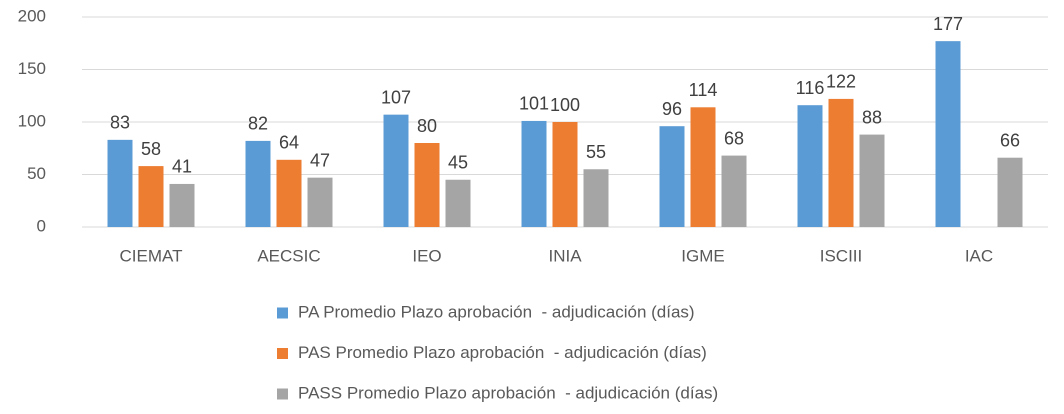  Describe the element at coordinates (596, 152) in the screenshot. I see `data-label: 55` at that location.